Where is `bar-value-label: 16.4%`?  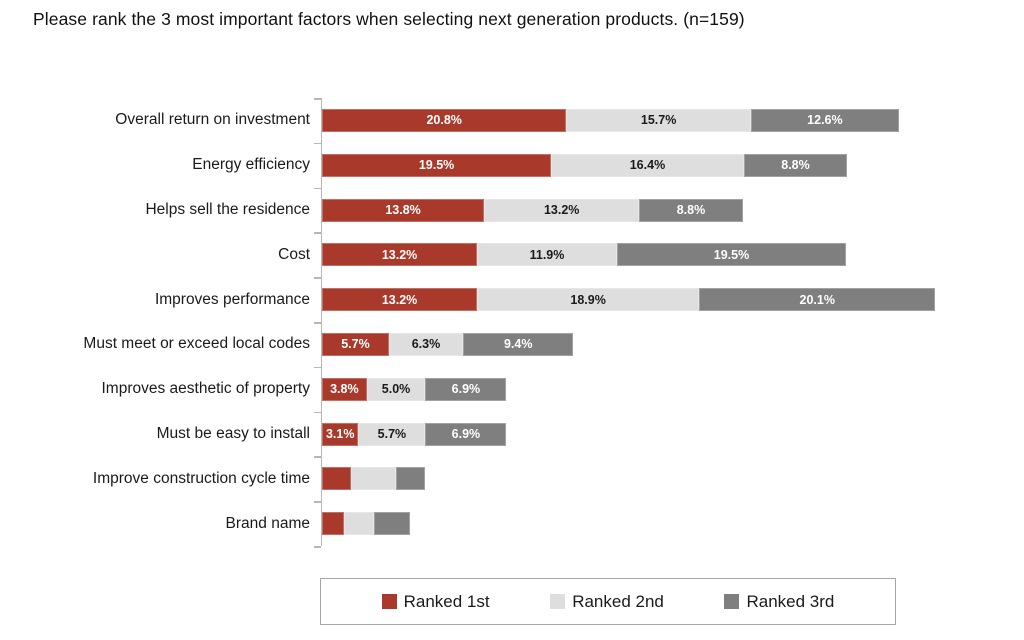
bar-value-label: 16.4% is located at coordinates (647, 165).